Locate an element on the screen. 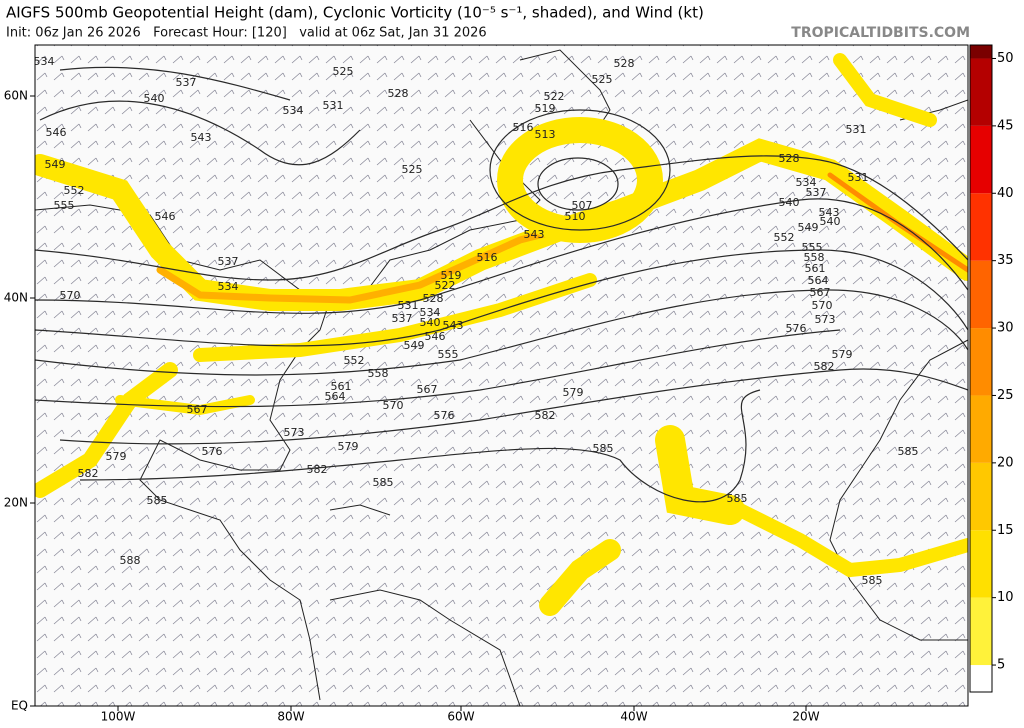 Image resolution: width=1024 pixels, height=728 pixels. colorbar-tick-label: 25 is located at coordinates (1005, 395).